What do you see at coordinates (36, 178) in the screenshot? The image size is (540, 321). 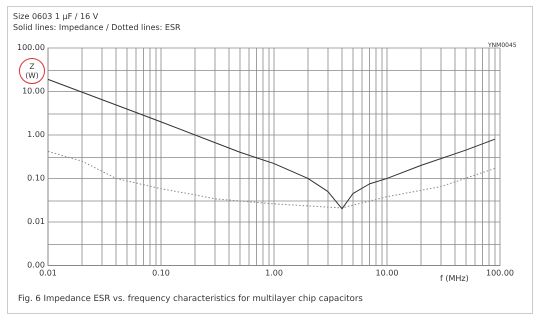 I see `y-tick-label: 0.10` at bounding box center [36, 178].